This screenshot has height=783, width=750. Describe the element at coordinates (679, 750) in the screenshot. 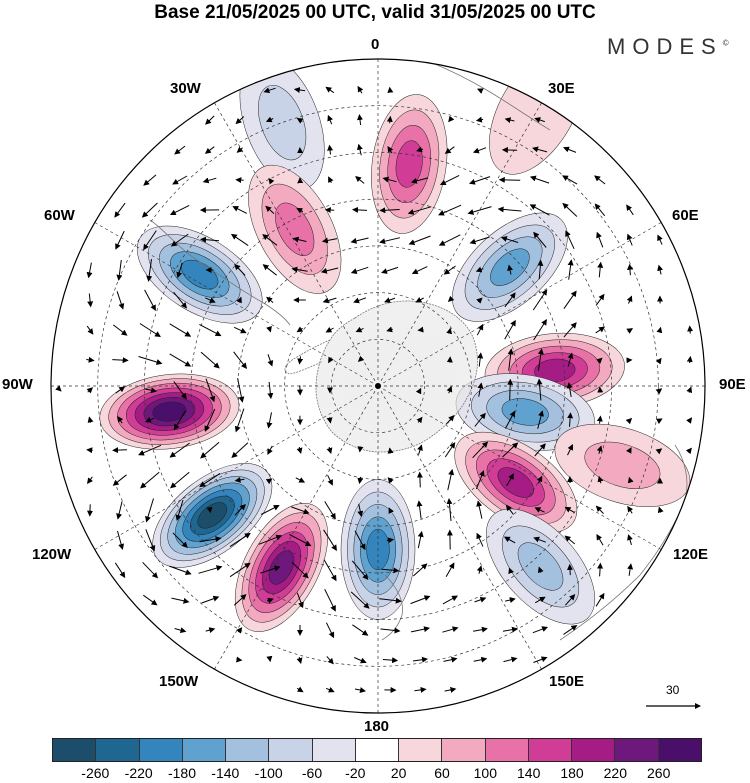

I see `colorbar-swatch` at that location.